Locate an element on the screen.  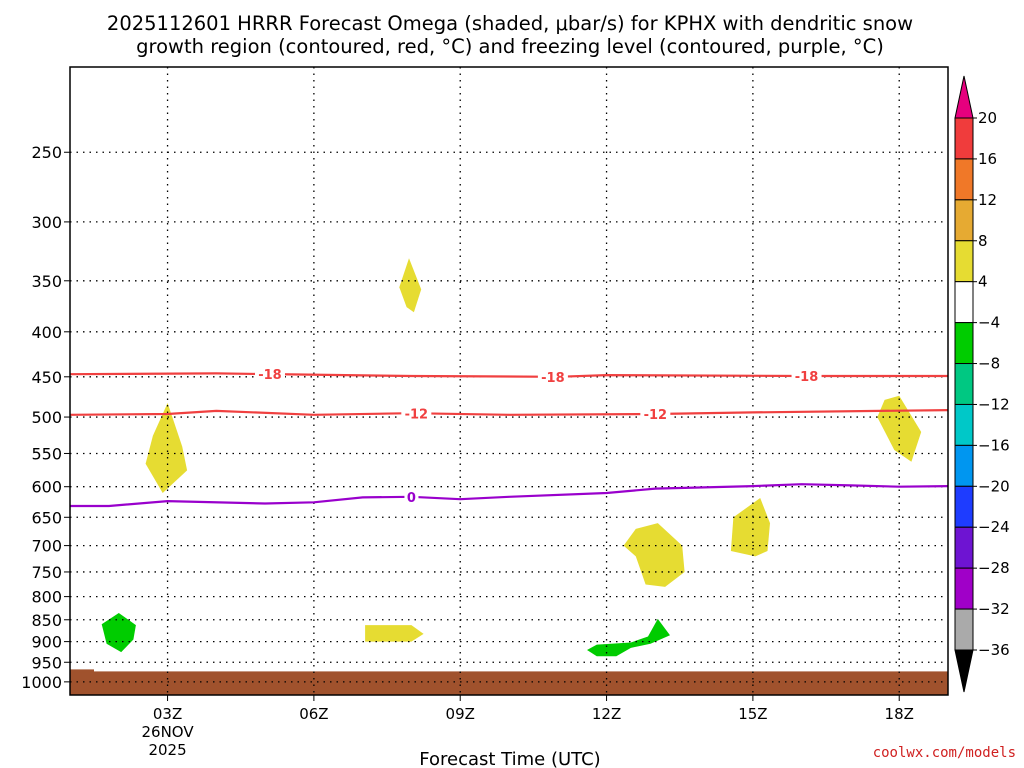
y-tick-label-750: 750 is located at coordinates (46, 572).